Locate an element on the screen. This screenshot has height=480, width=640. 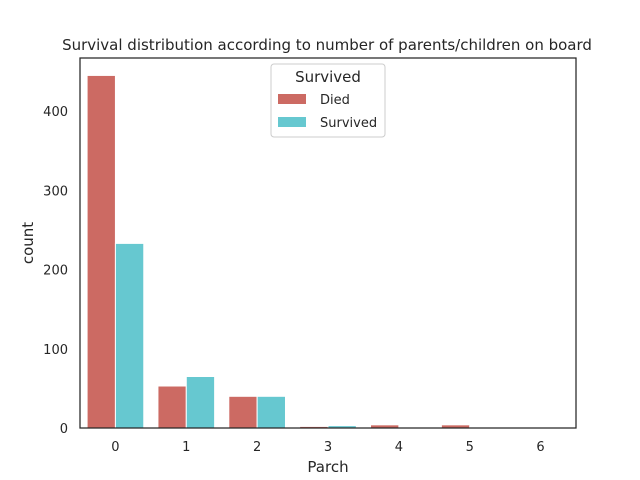
x-tick-label-5: 5 is located at coordinates (470, 447).